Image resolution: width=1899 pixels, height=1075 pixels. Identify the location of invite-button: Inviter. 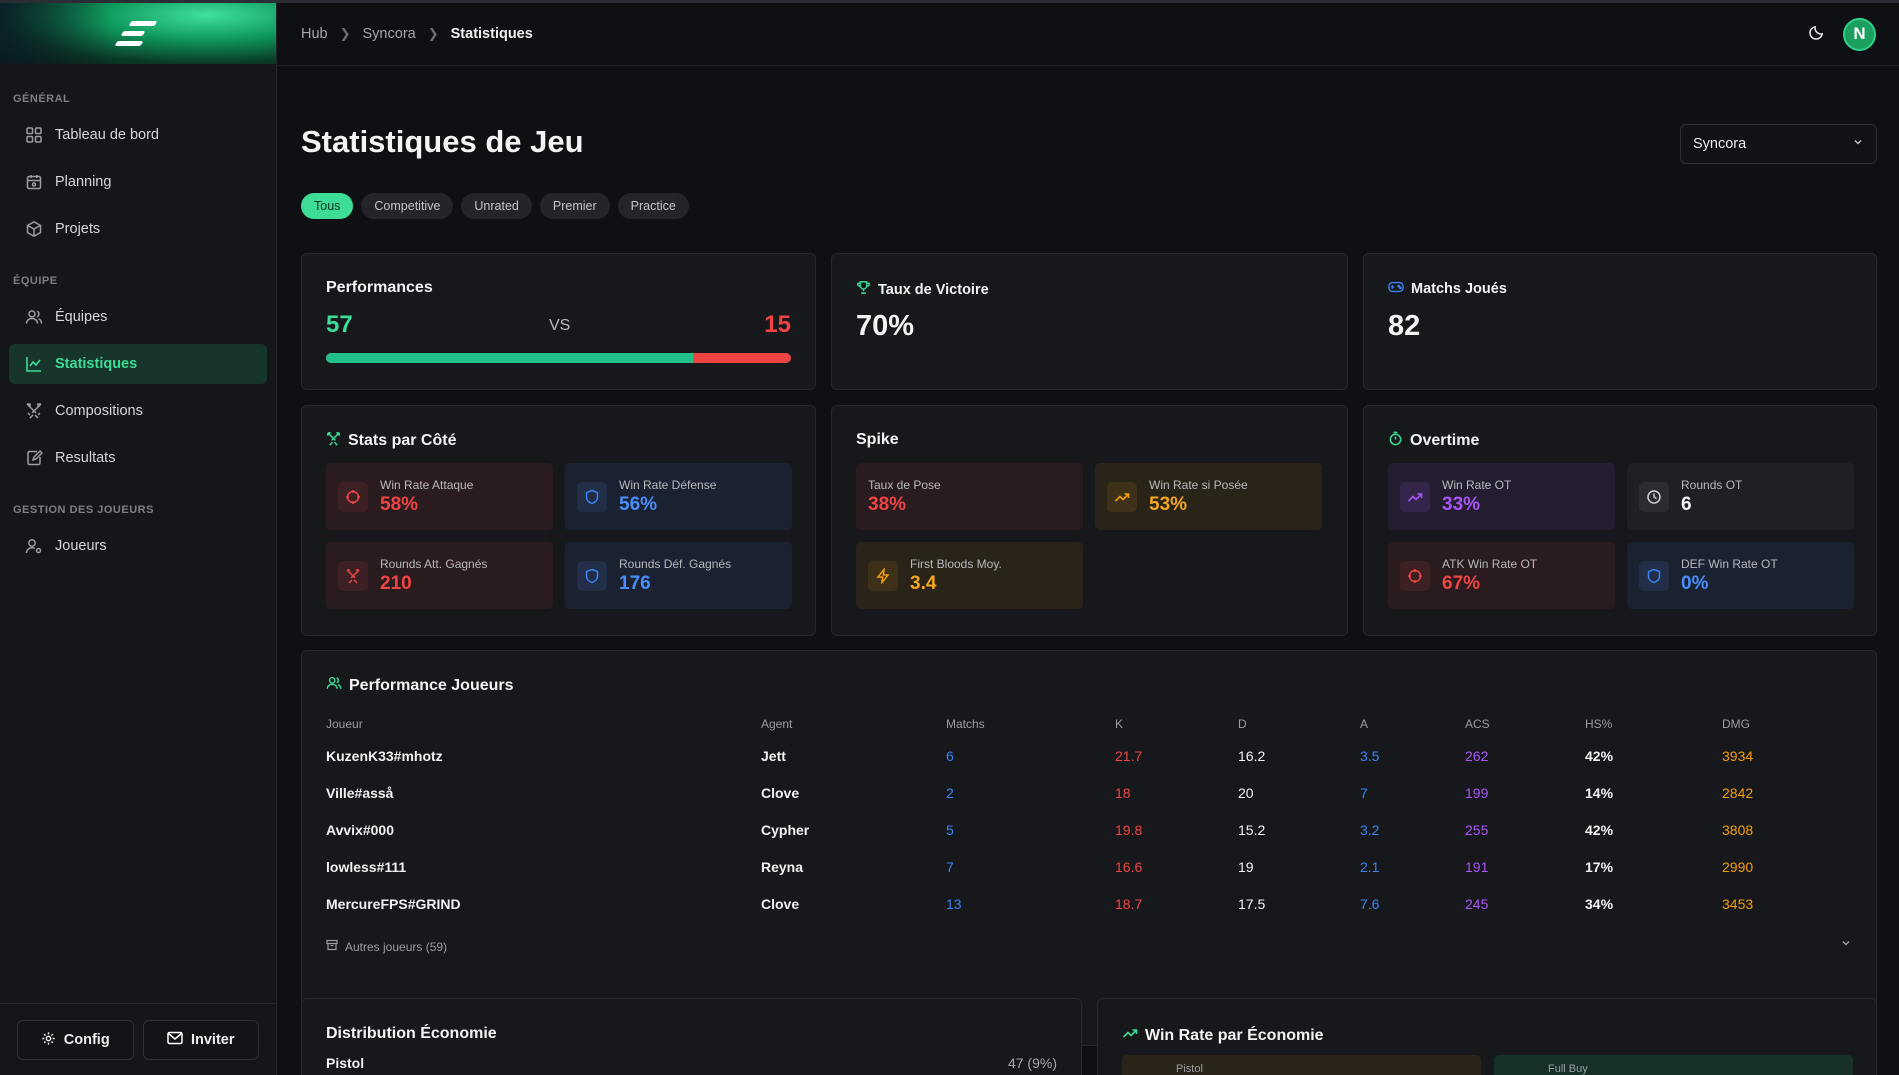
(200, 1040).